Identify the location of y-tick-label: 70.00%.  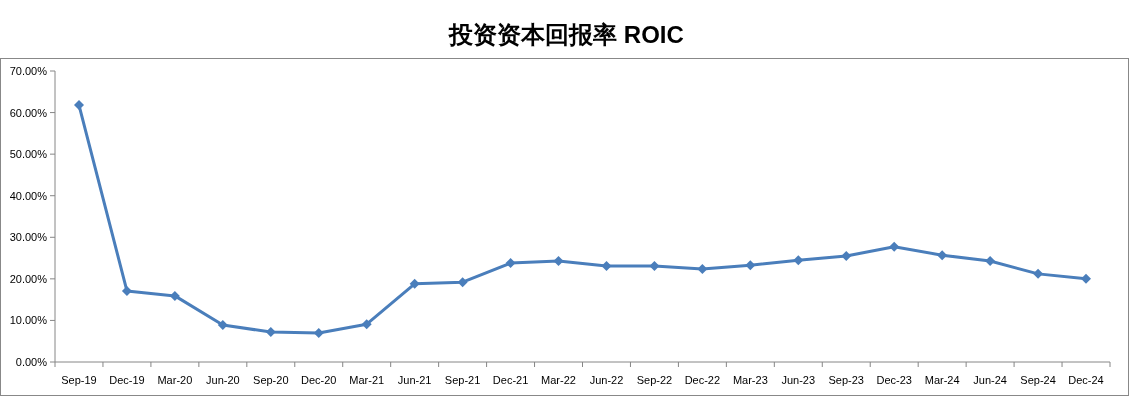
(28, 71).